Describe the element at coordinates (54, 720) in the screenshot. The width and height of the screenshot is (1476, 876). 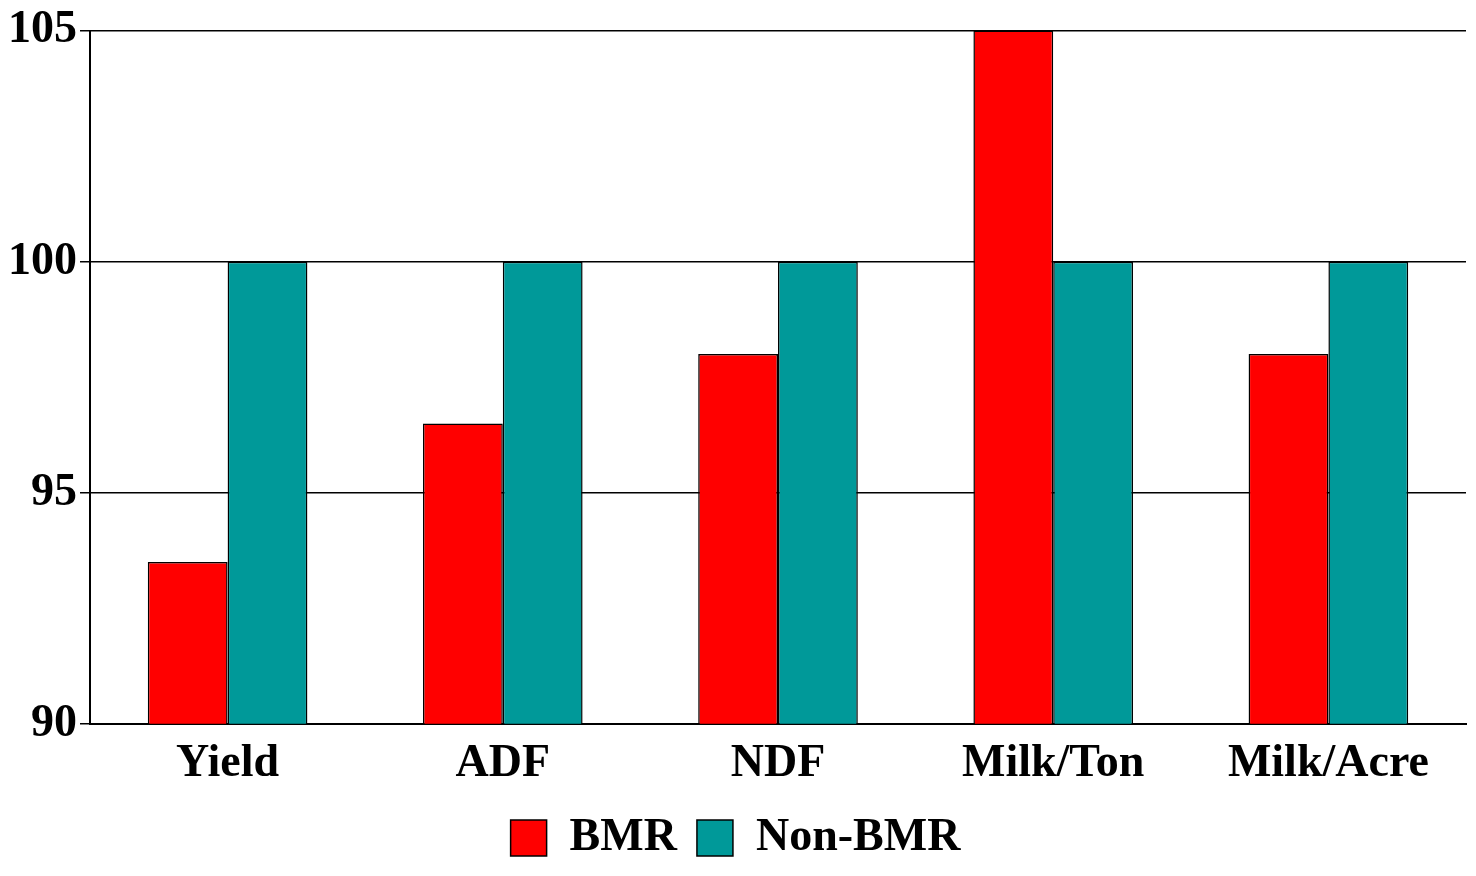
I see `y-tick-label: 90` at that location.